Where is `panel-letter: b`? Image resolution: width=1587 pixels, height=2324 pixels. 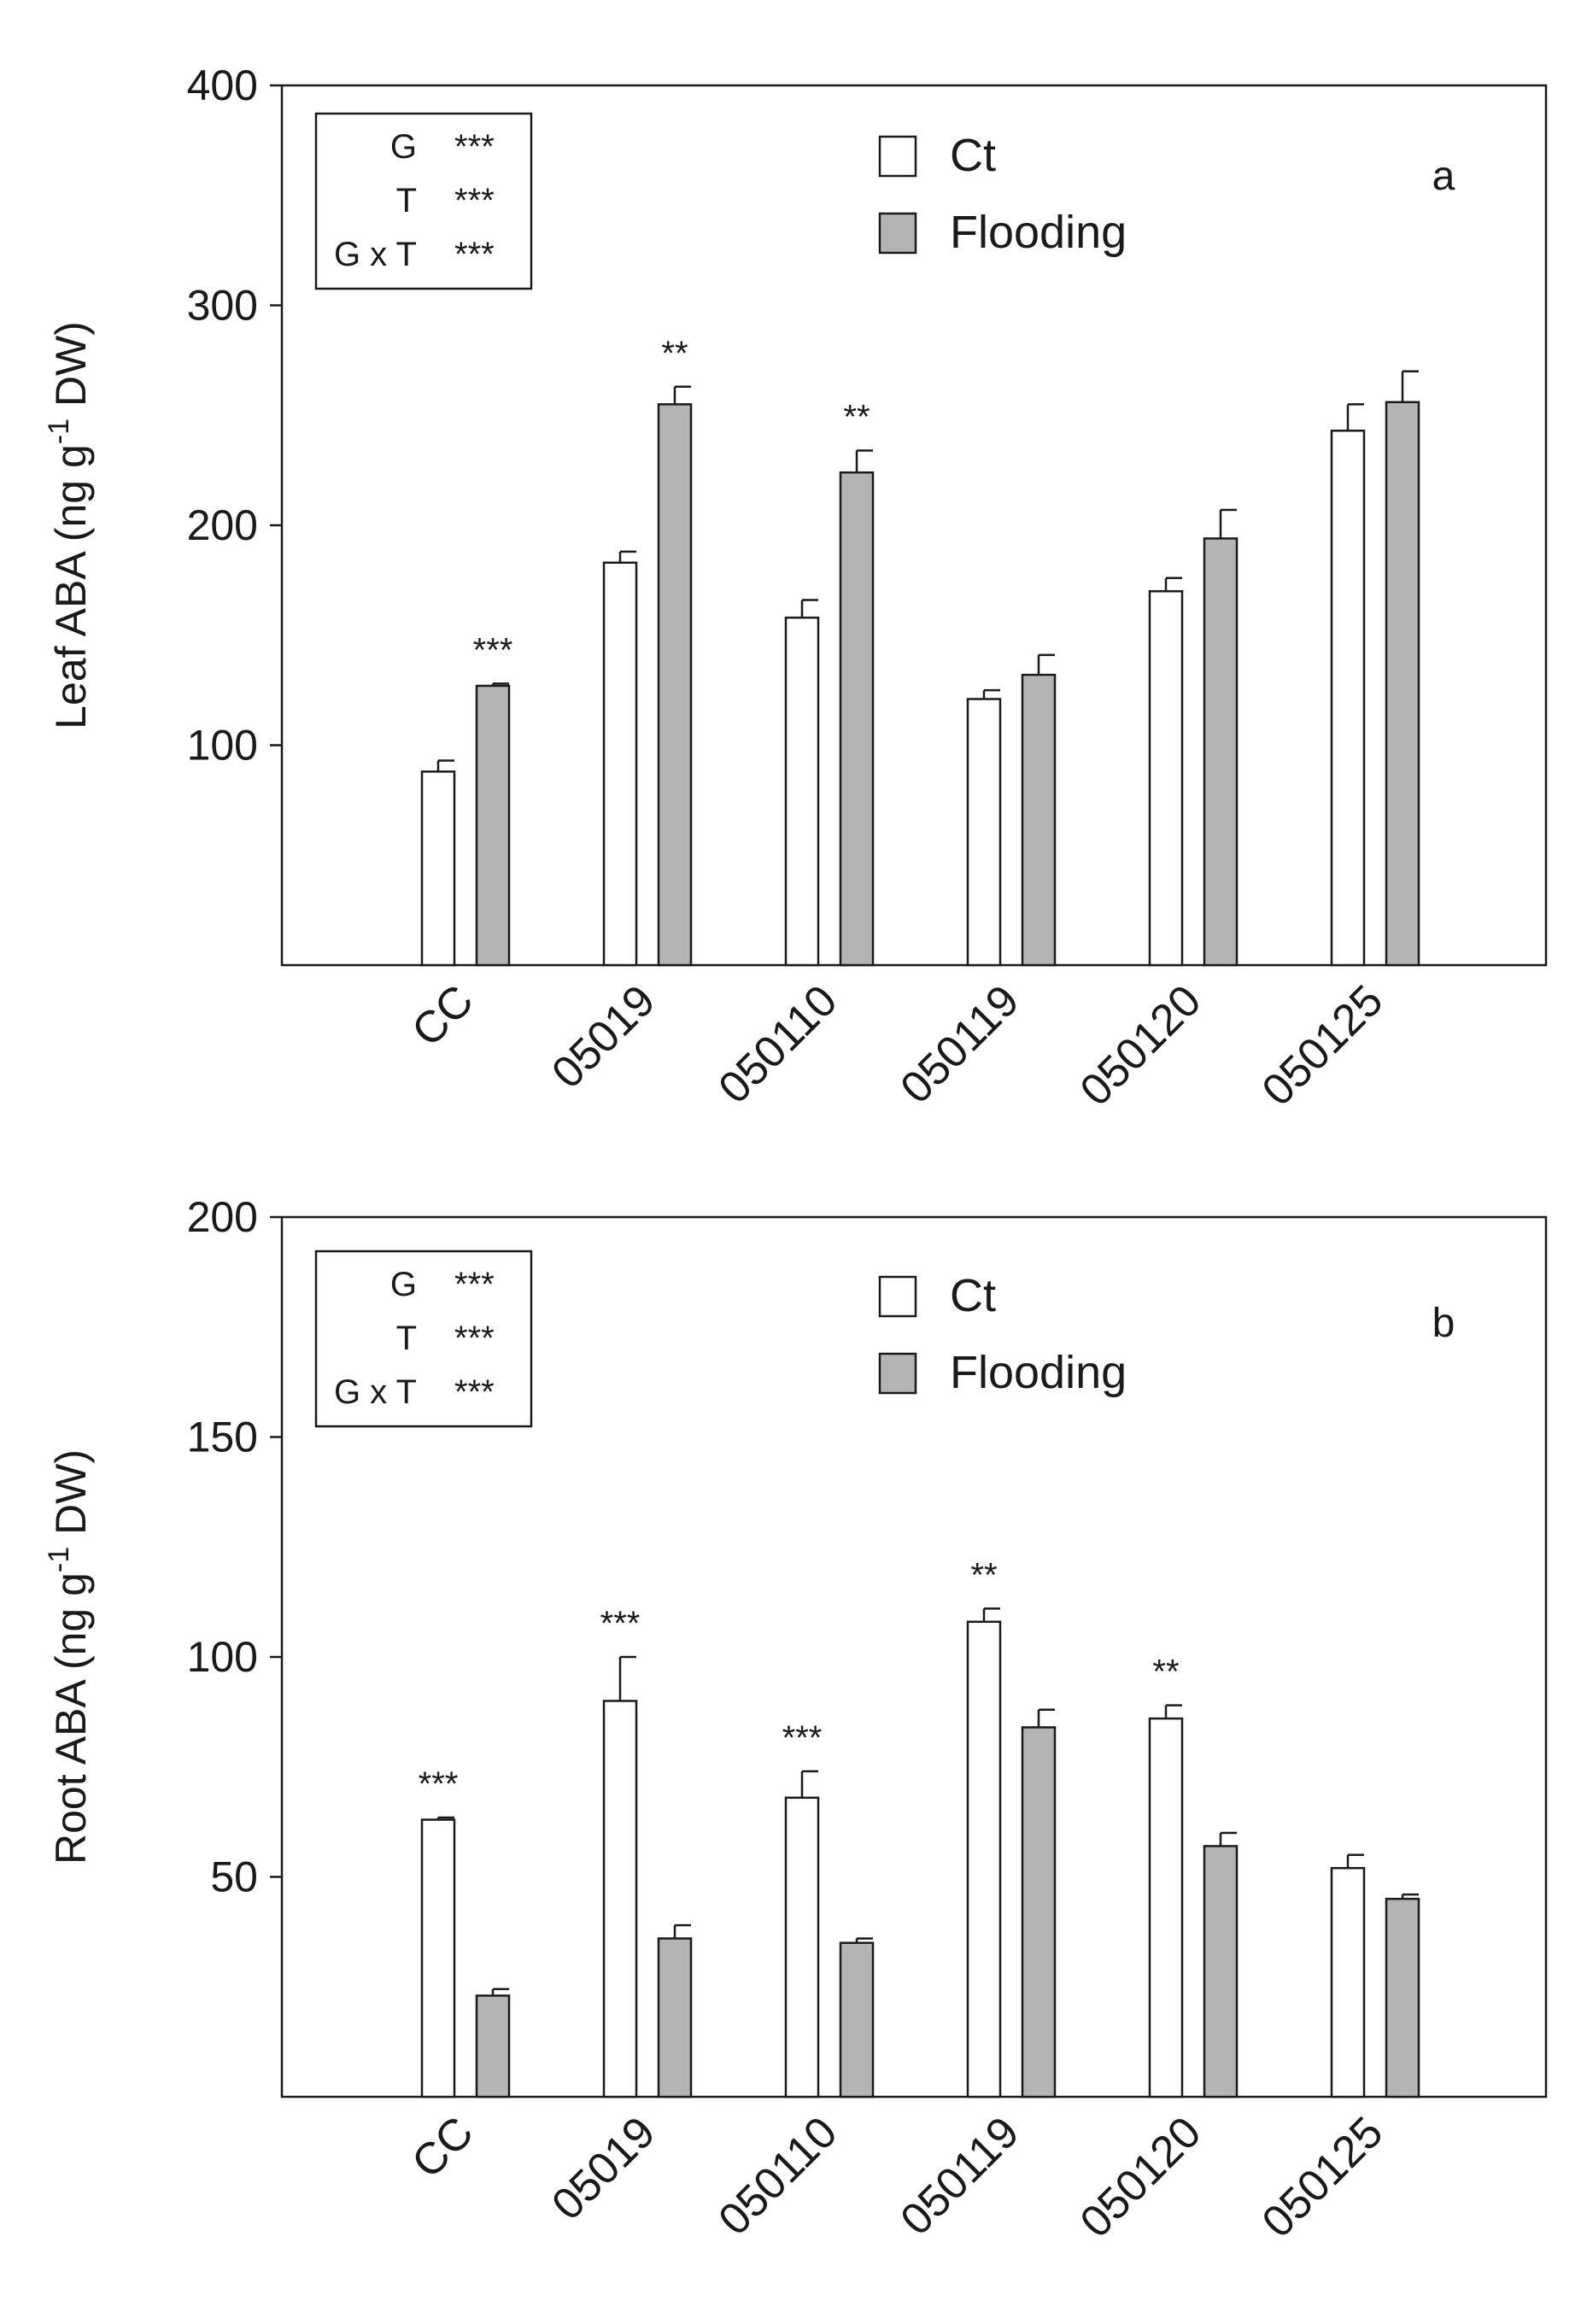
panel-letter: b is located at coordinates (1443, 1323).